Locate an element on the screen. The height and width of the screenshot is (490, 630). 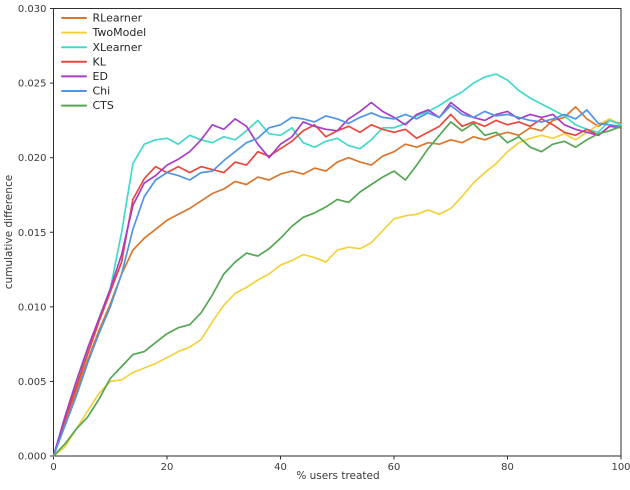
y-tick-label: 0.015 is located at coordinates (32, 233).